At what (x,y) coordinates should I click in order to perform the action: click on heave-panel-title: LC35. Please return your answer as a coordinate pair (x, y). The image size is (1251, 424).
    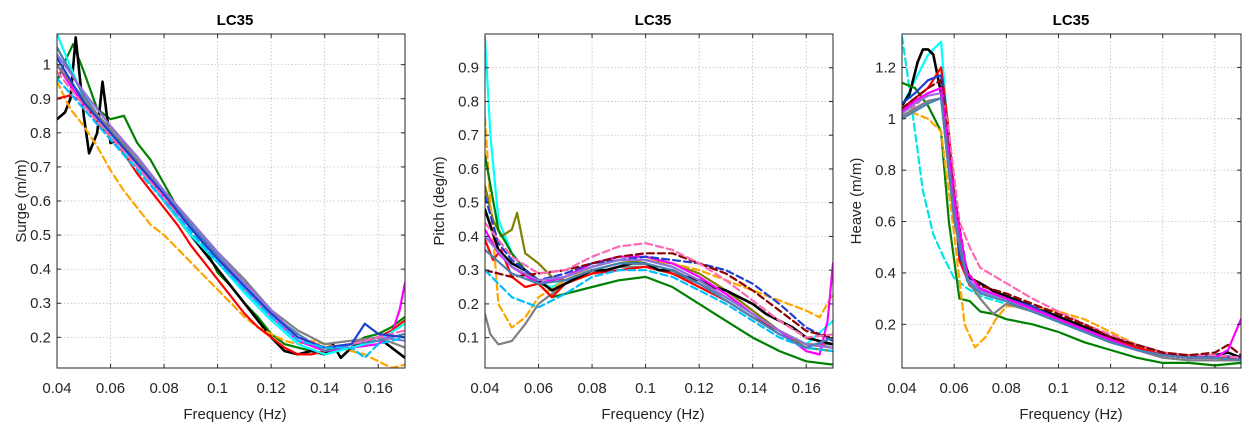
    Looking at the image, I should click on (1071, 20).